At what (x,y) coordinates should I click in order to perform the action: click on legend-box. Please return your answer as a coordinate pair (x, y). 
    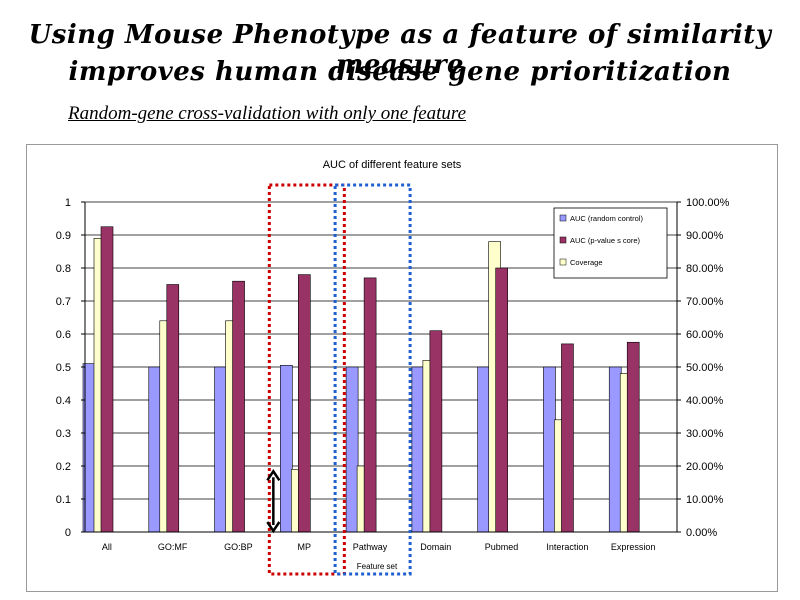
    Looking at the image, I should click on (610, 243).